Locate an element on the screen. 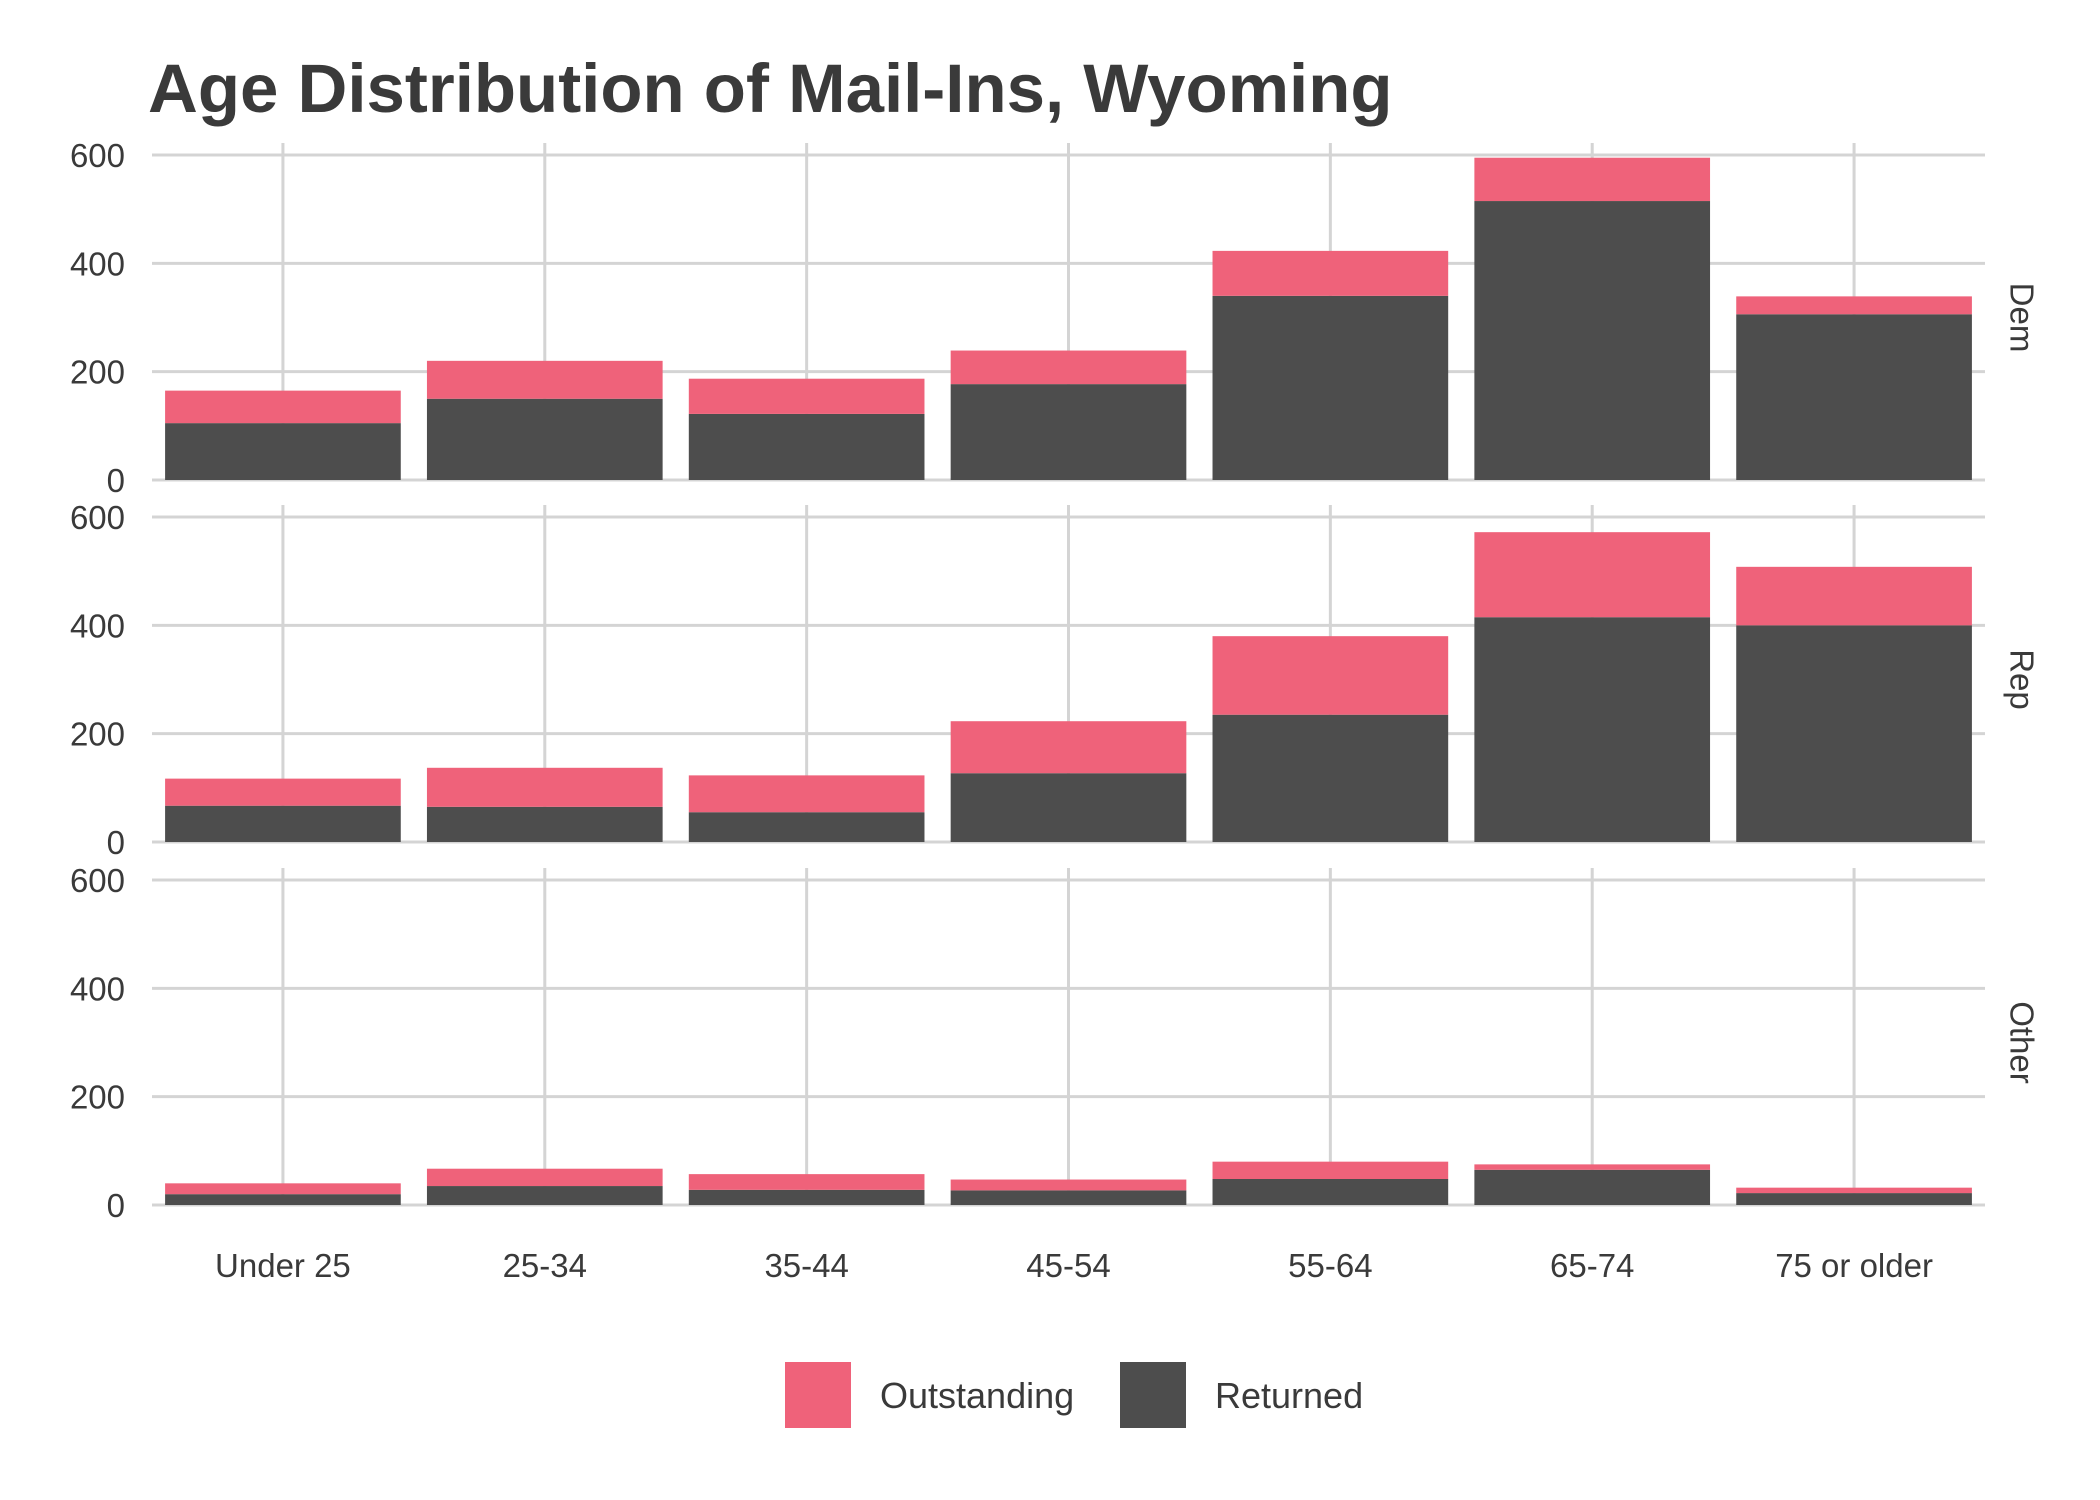  bar-dem-55-64-returned is located at coordinates (1330, 387).